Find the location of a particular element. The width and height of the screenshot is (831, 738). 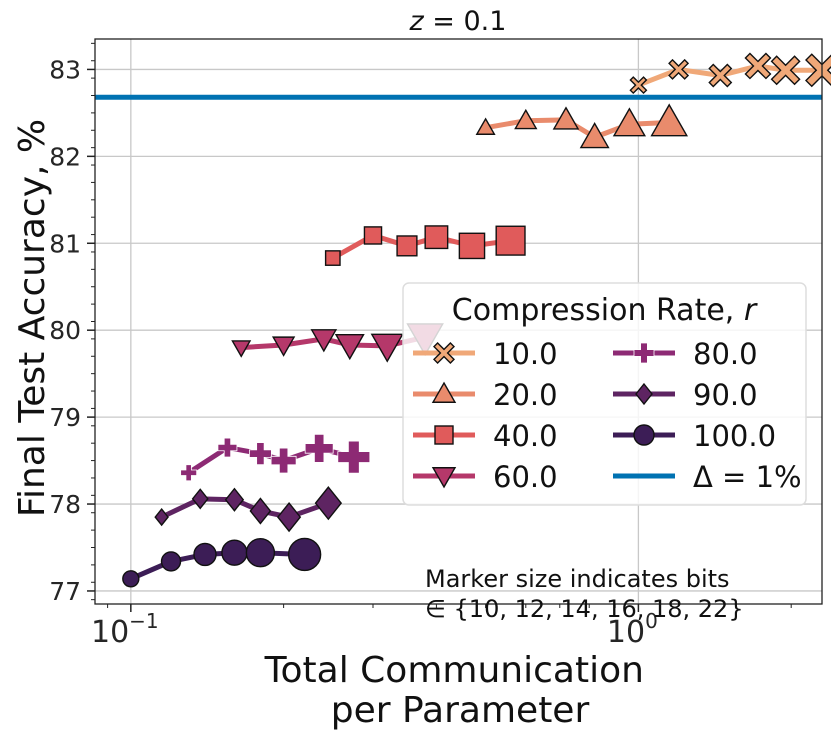

legend-label: 10.0 is located at coordinates (525, 354).